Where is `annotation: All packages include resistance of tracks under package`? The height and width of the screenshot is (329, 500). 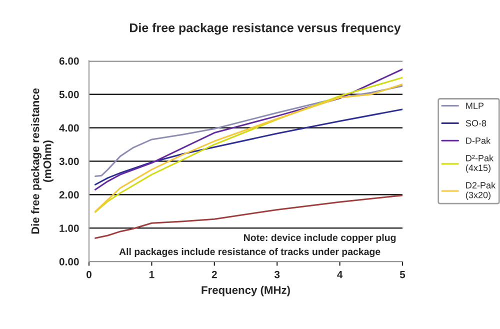
annotation: All packages include resistance of tracks under package is located at coordinates (249, 253).